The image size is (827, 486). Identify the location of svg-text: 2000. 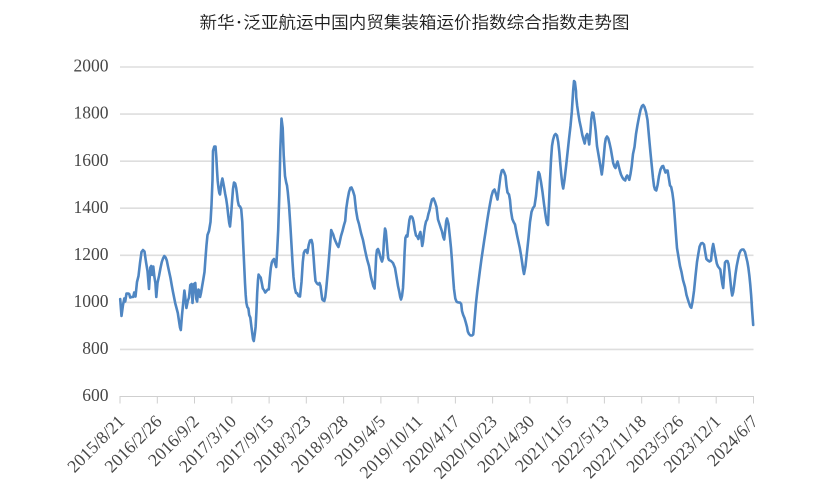
(91, 66).